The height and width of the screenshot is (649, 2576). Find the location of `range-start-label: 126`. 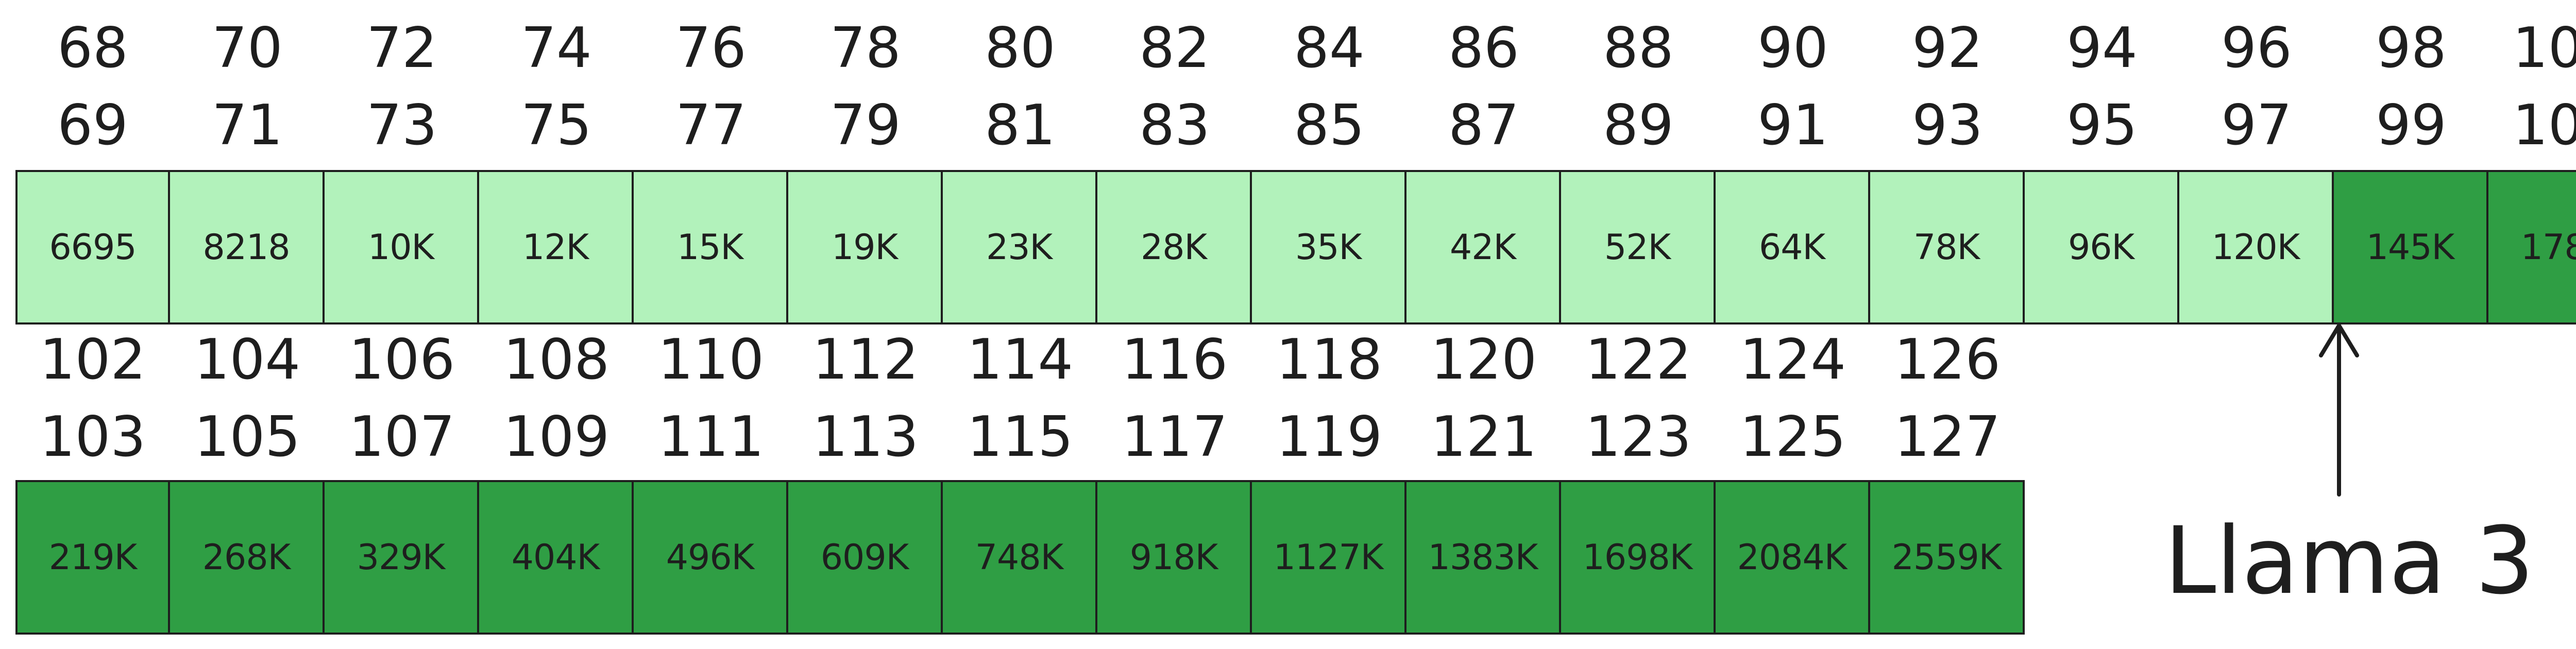

range-start-label: 126 is located at coordinates (1947, 360).